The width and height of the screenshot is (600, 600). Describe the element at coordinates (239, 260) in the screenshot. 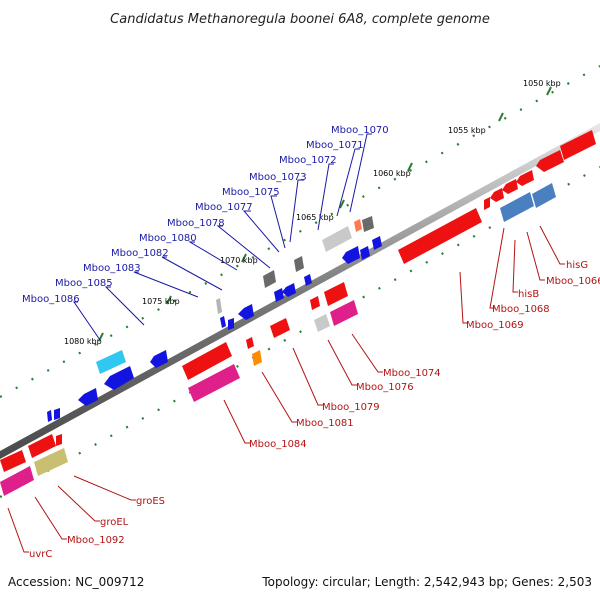

I see `kbp-label: 1070 kbp` at that location.